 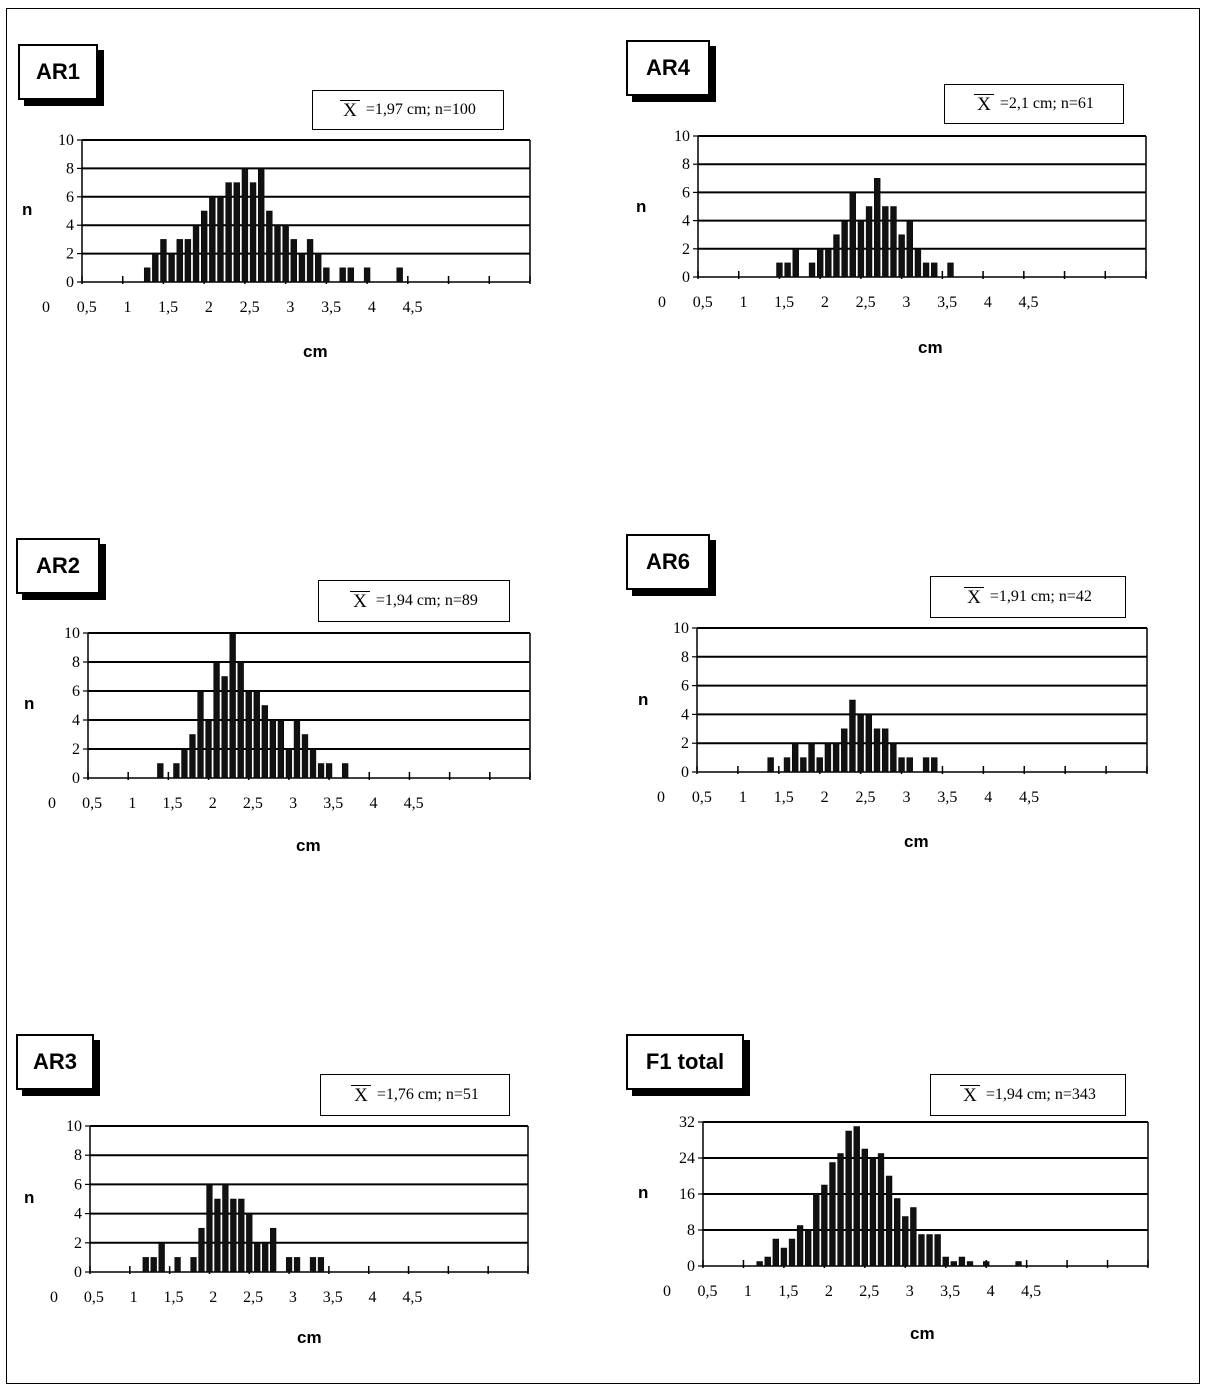 What do you see at coordinates (54, 1297) in the screenshot?
I see `x-tick-label: 0` at bounding box center [54, 1297].